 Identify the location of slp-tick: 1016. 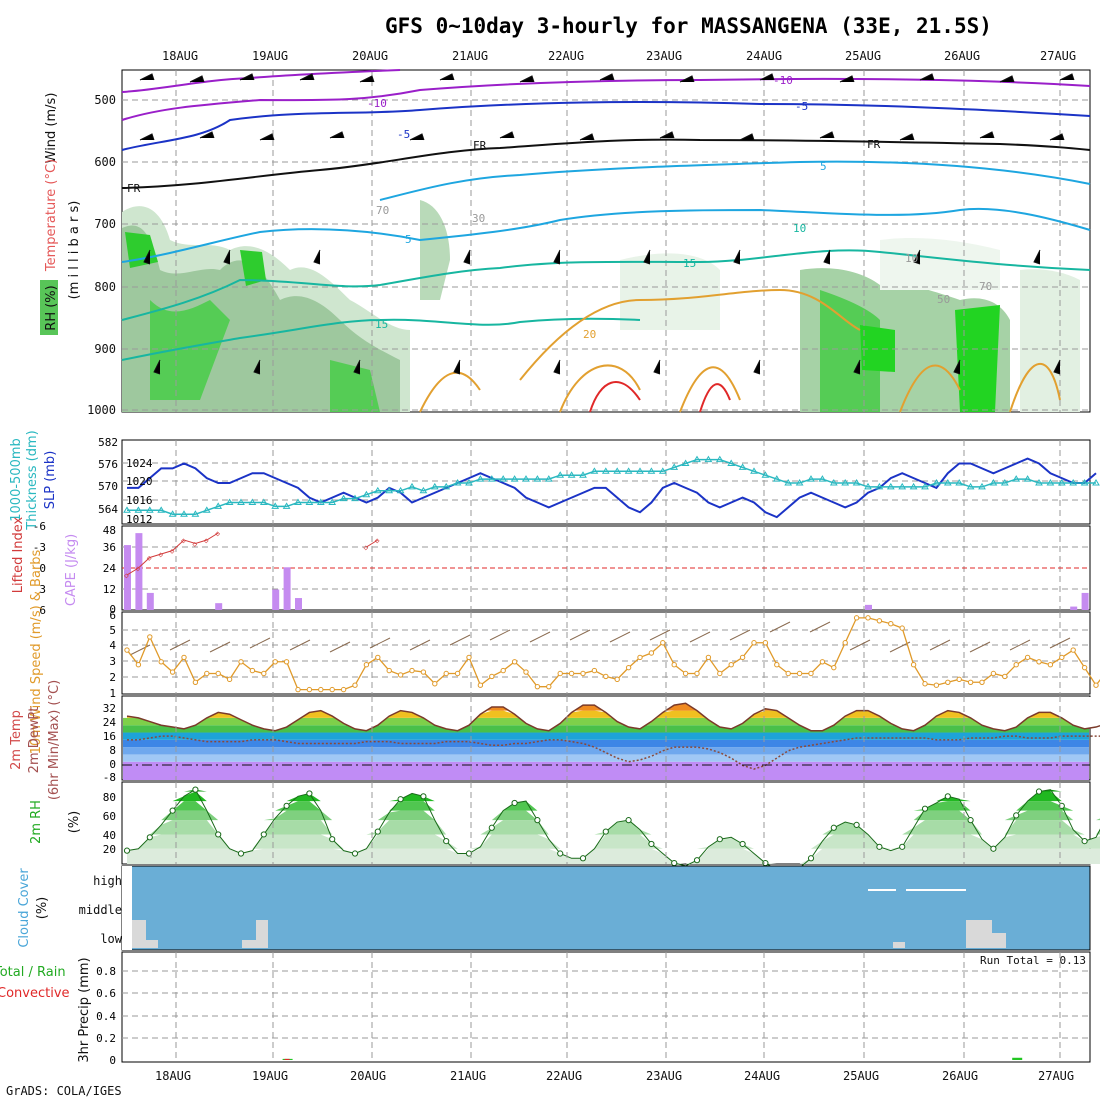
(139, 500).